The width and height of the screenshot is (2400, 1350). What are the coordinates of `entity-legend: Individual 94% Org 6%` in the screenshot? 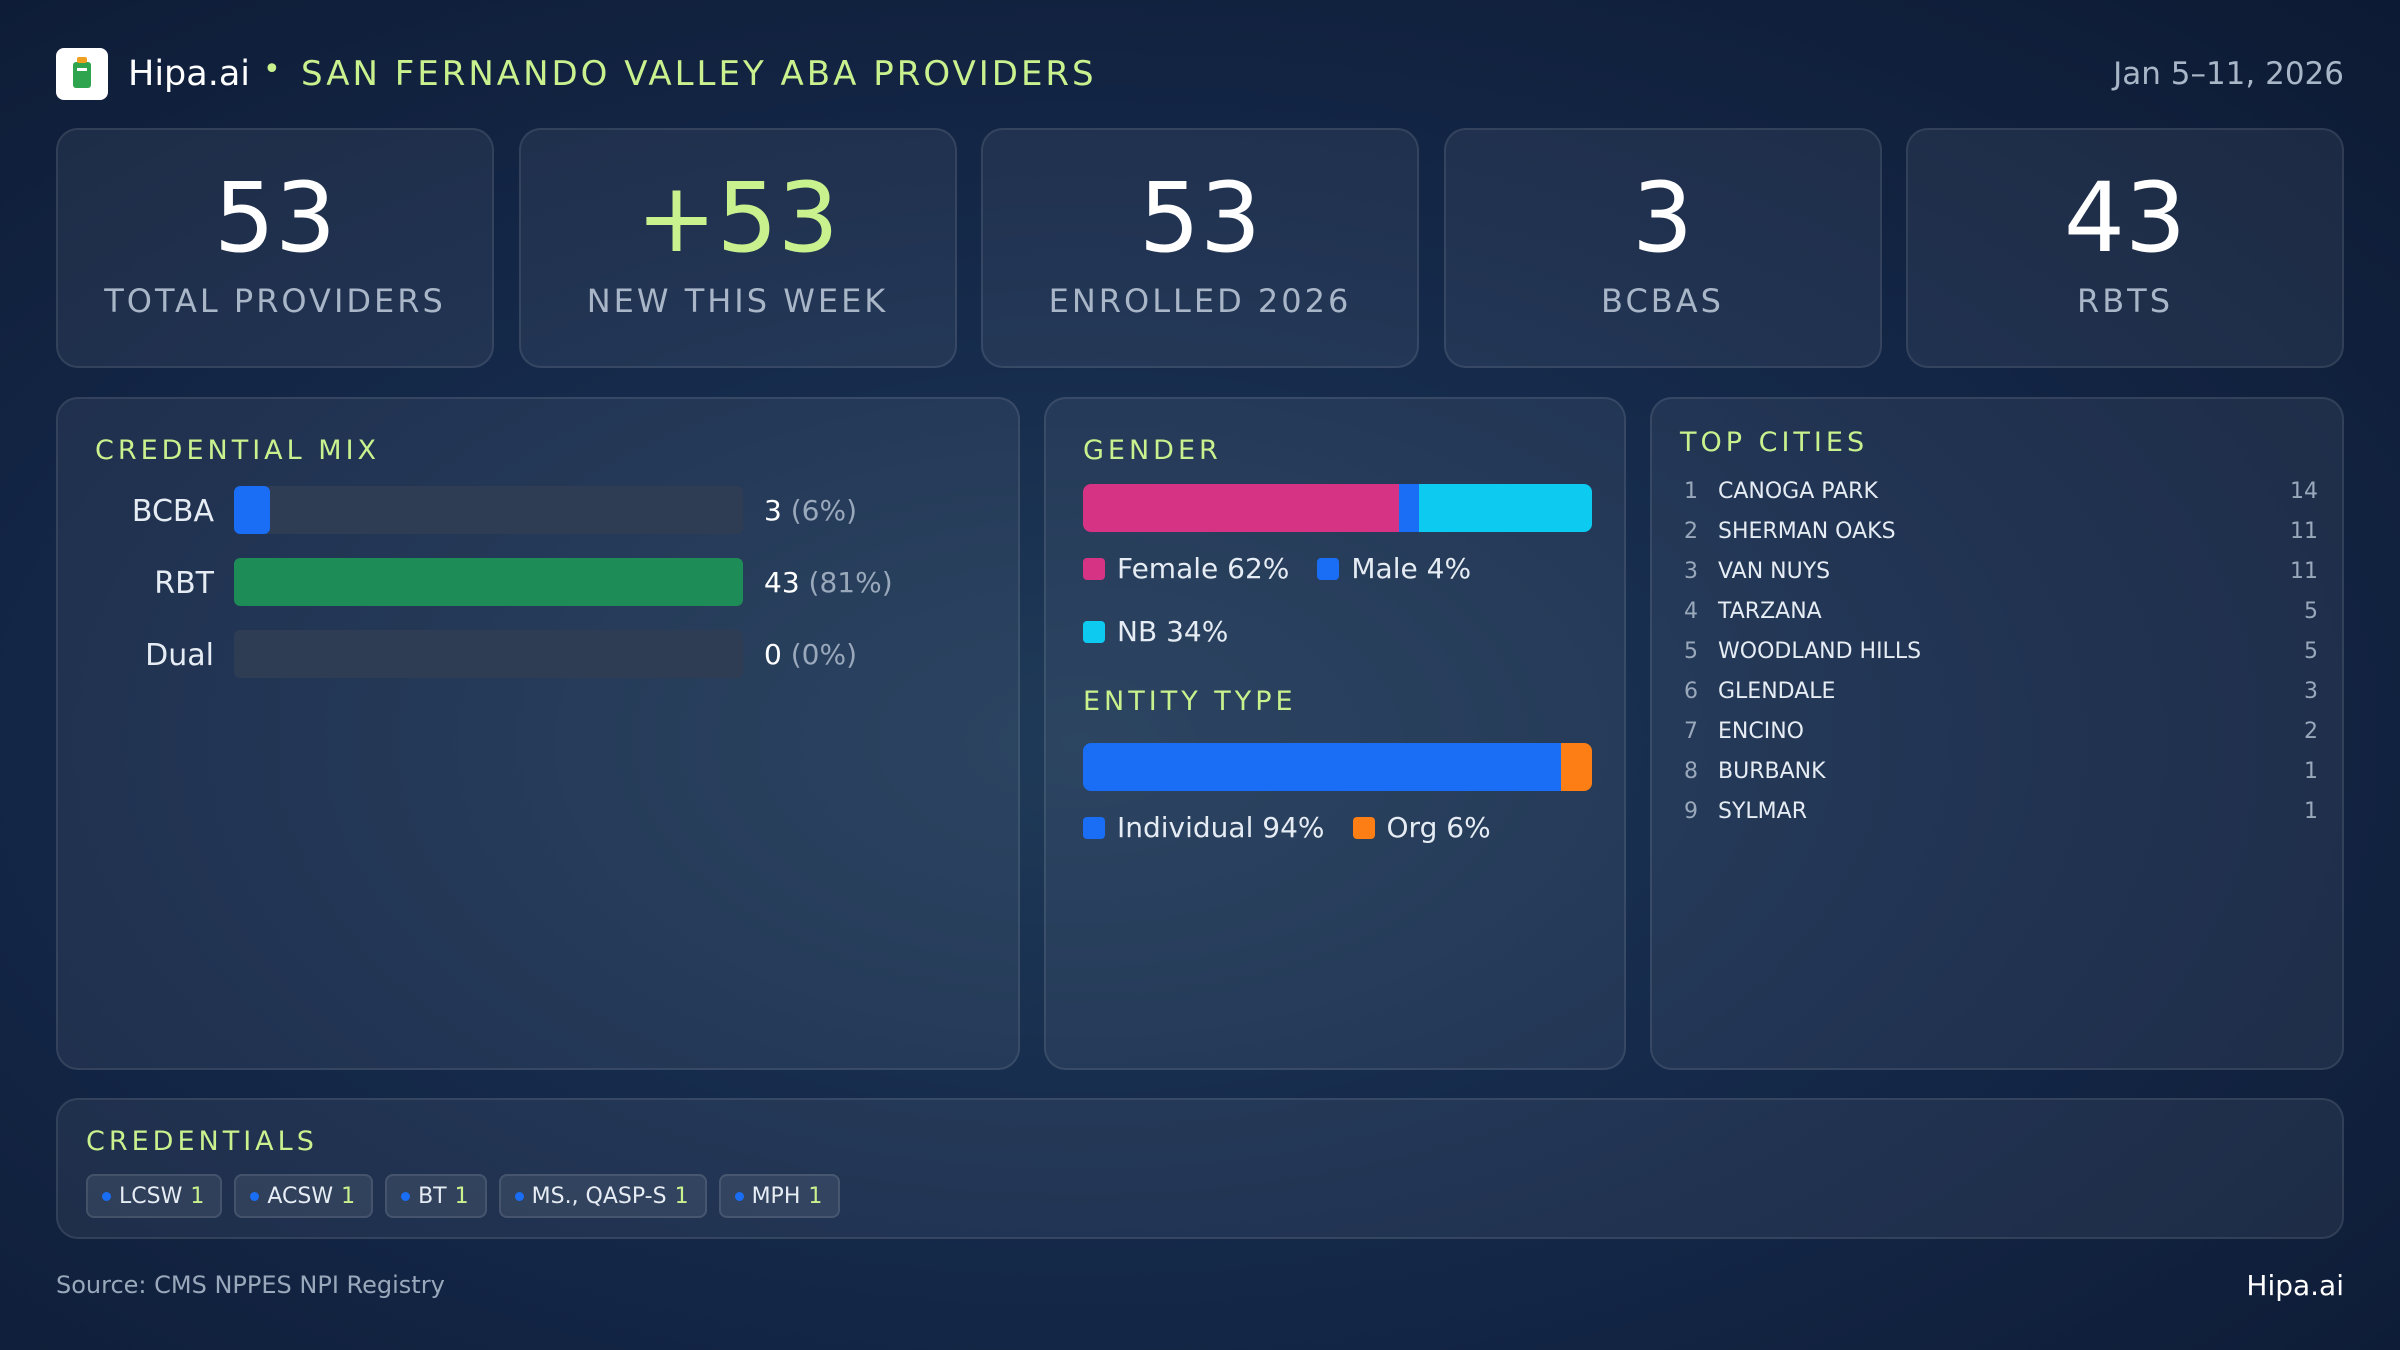 It's located at (1303, 827).